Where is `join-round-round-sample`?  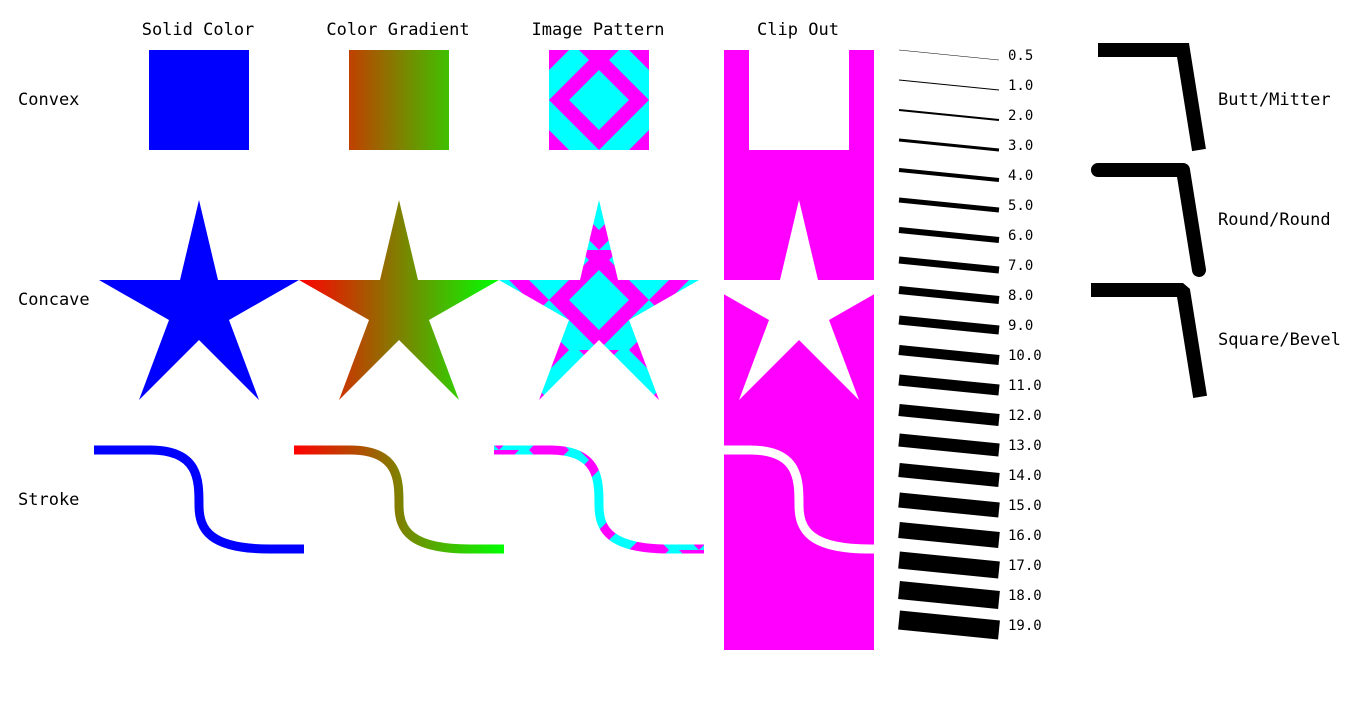
join-round-round-sample is located at coordinates (1148, 220).